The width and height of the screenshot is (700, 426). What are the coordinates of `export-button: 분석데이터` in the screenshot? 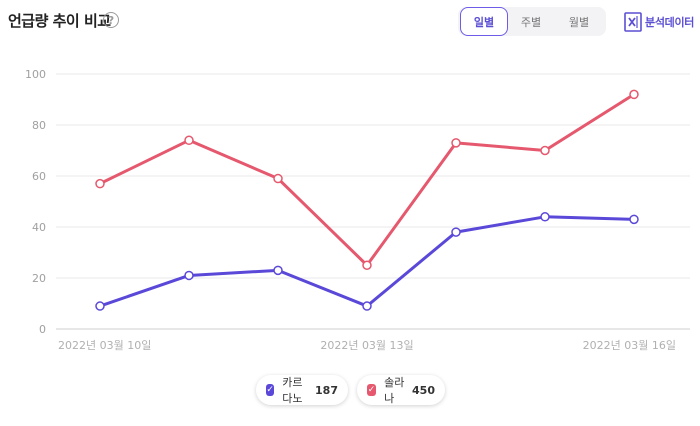 It's located at (659, 22).